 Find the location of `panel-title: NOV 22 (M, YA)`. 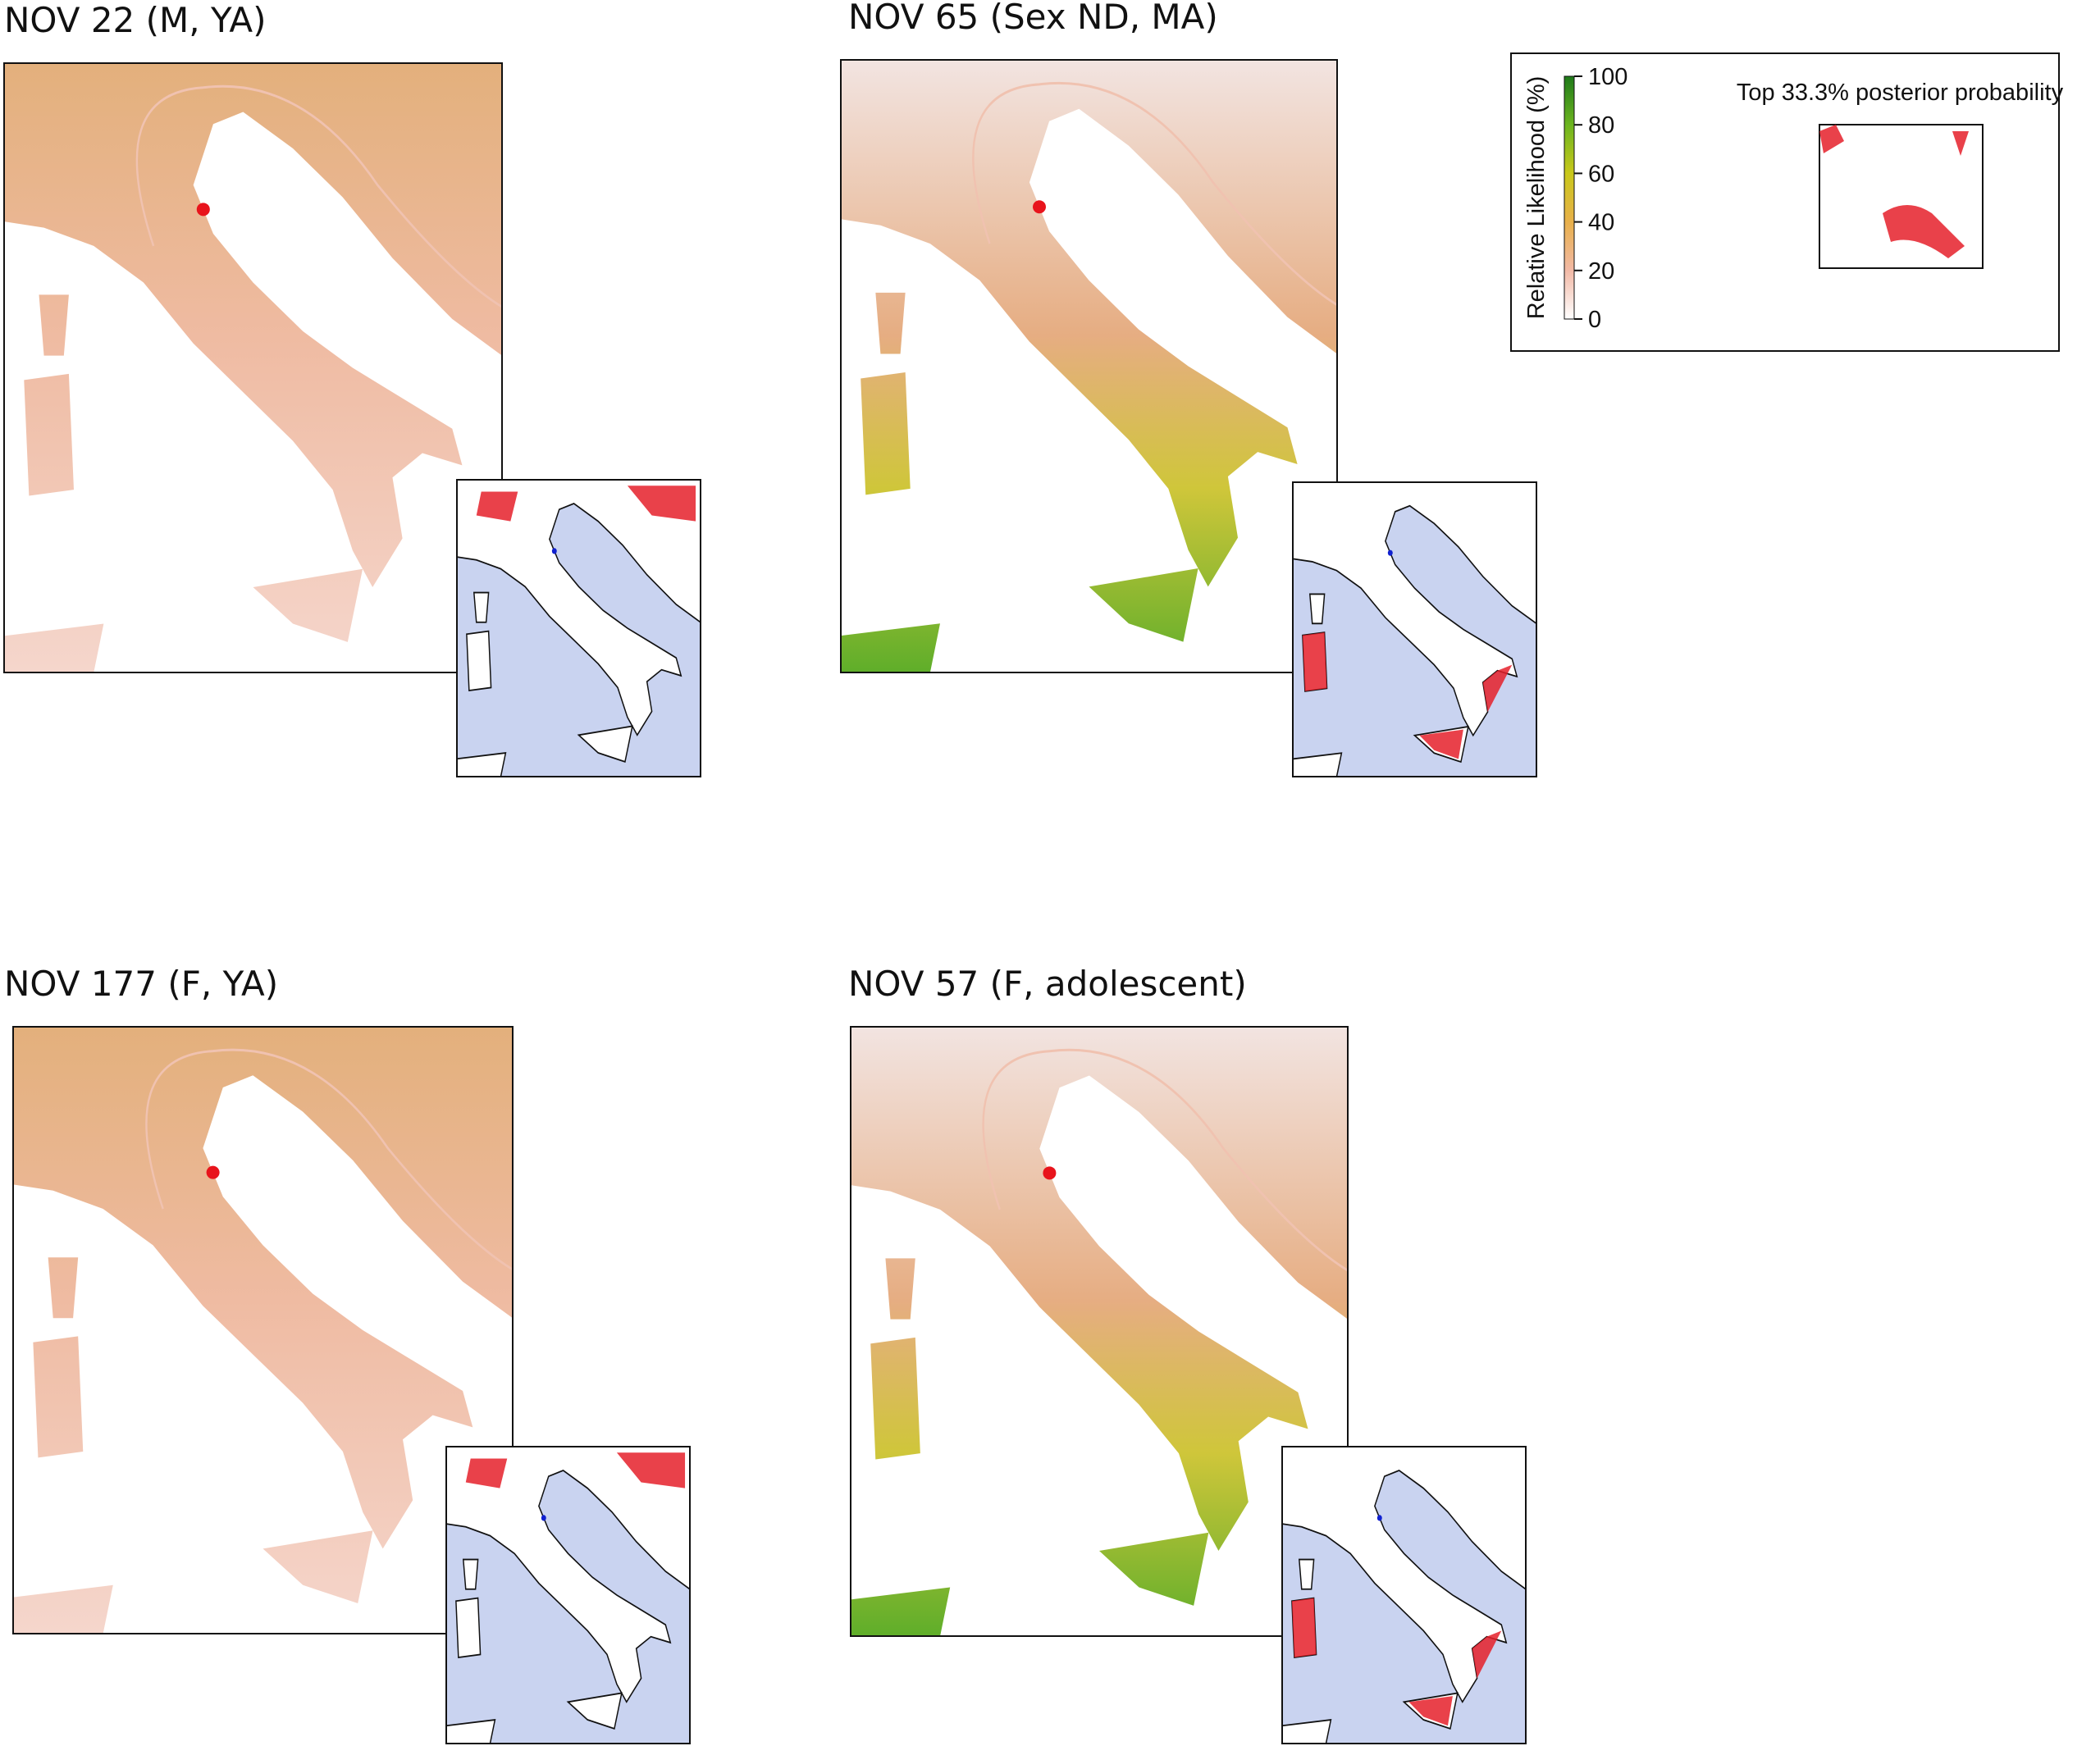

panel-title: NOV 22 (M, YA) is located at coordinates (135, 20).